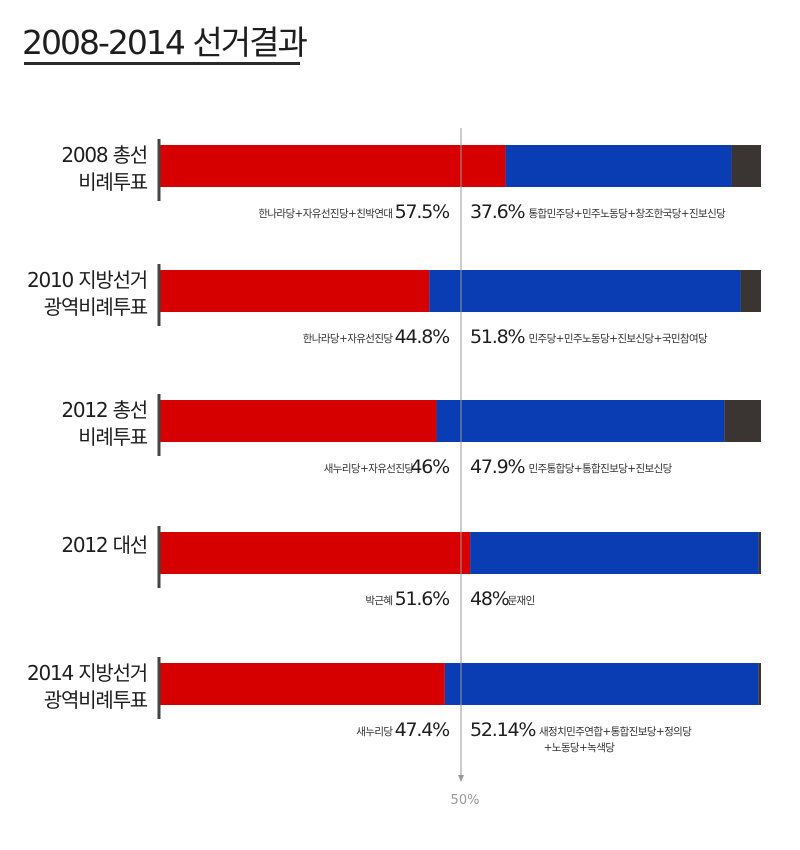 This screenshot has width=800, height=850. Describe the element at coordinates (497, 212) in the screenshot. I see `right-percent: 37.6%` at that location.